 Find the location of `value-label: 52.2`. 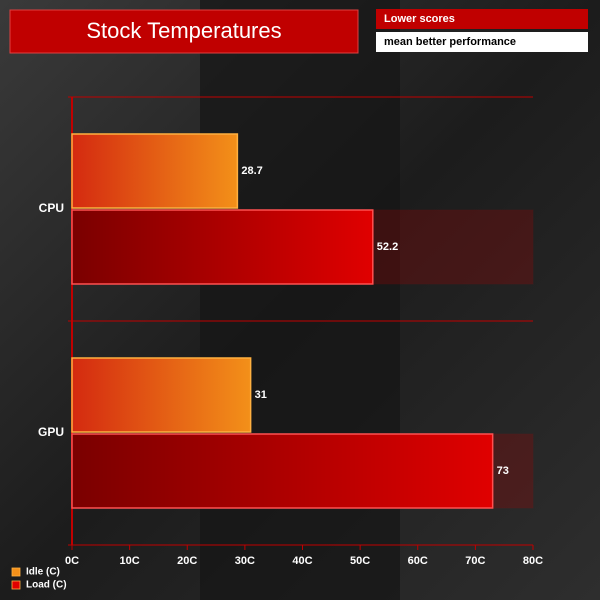

value-label: 52.2 is located at coordinates (387, 247).